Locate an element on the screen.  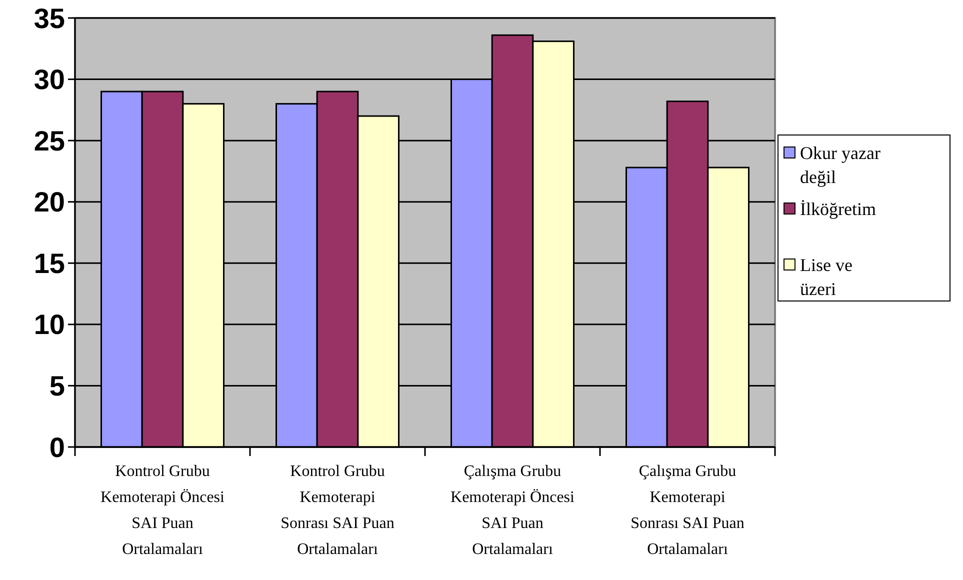
y-tick-label: 35 is located at coordinates (49, 18).